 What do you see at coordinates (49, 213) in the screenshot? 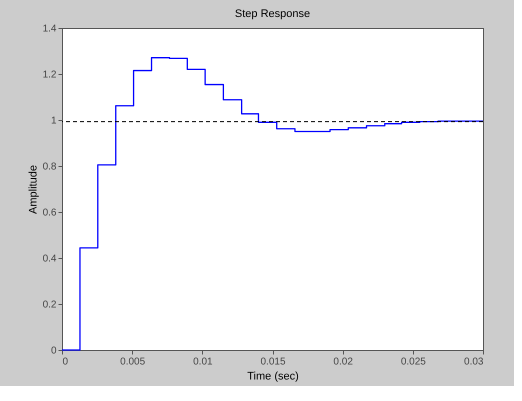
I see `y-tick-label: 0.6` at bounding box center [49, 213].